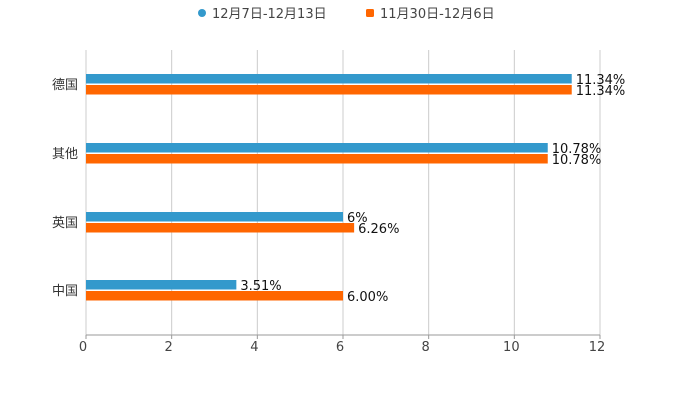 Image resolution: width=700 pixels, height=404 pixels. What do you see at coordinates (65, 154) in the screenshot?
I see `category-label: 其他` at bounding box center [65, 154].